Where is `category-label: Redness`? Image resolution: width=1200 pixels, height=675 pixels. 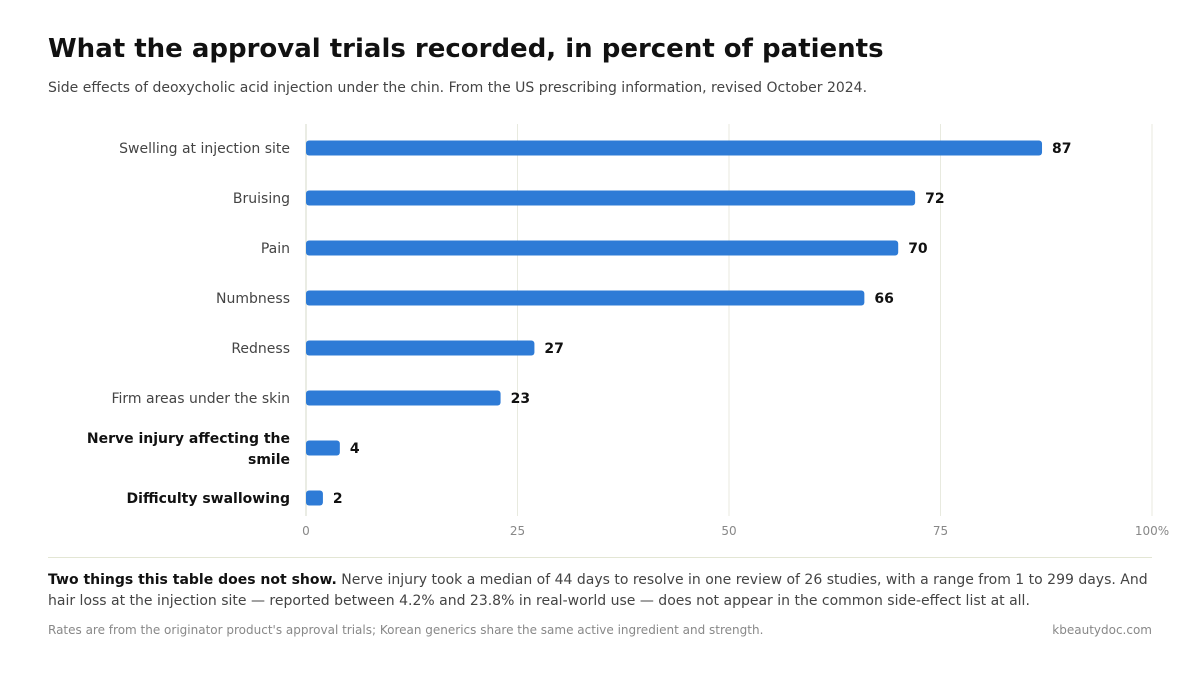 category-label: Redness is located at coordinates (260, 349).